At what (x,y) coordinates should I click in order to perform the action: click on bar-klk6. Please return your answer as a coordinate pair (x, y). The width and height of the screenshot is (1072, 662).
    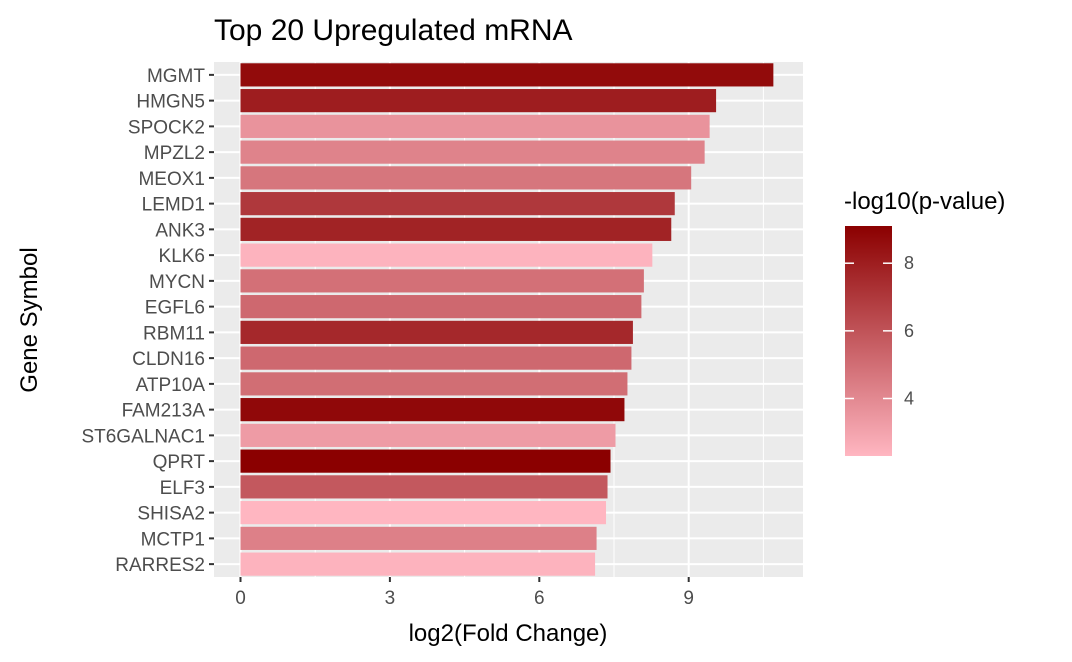
    Looking at the image, I should click on (446, 255).